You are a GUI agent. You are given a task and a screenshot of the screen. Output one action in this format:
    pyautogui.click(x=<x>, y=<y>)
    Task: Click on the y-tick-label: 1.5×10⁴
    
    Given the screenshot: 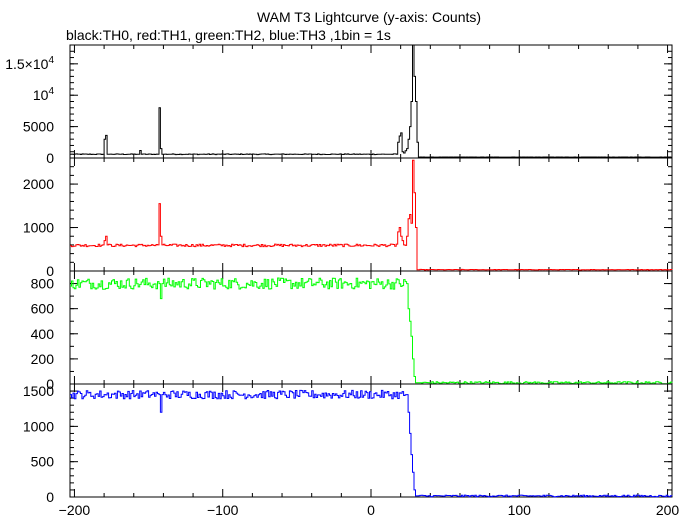 What is the action you would take?
    pyautogui.click(x=29, y=63)
    